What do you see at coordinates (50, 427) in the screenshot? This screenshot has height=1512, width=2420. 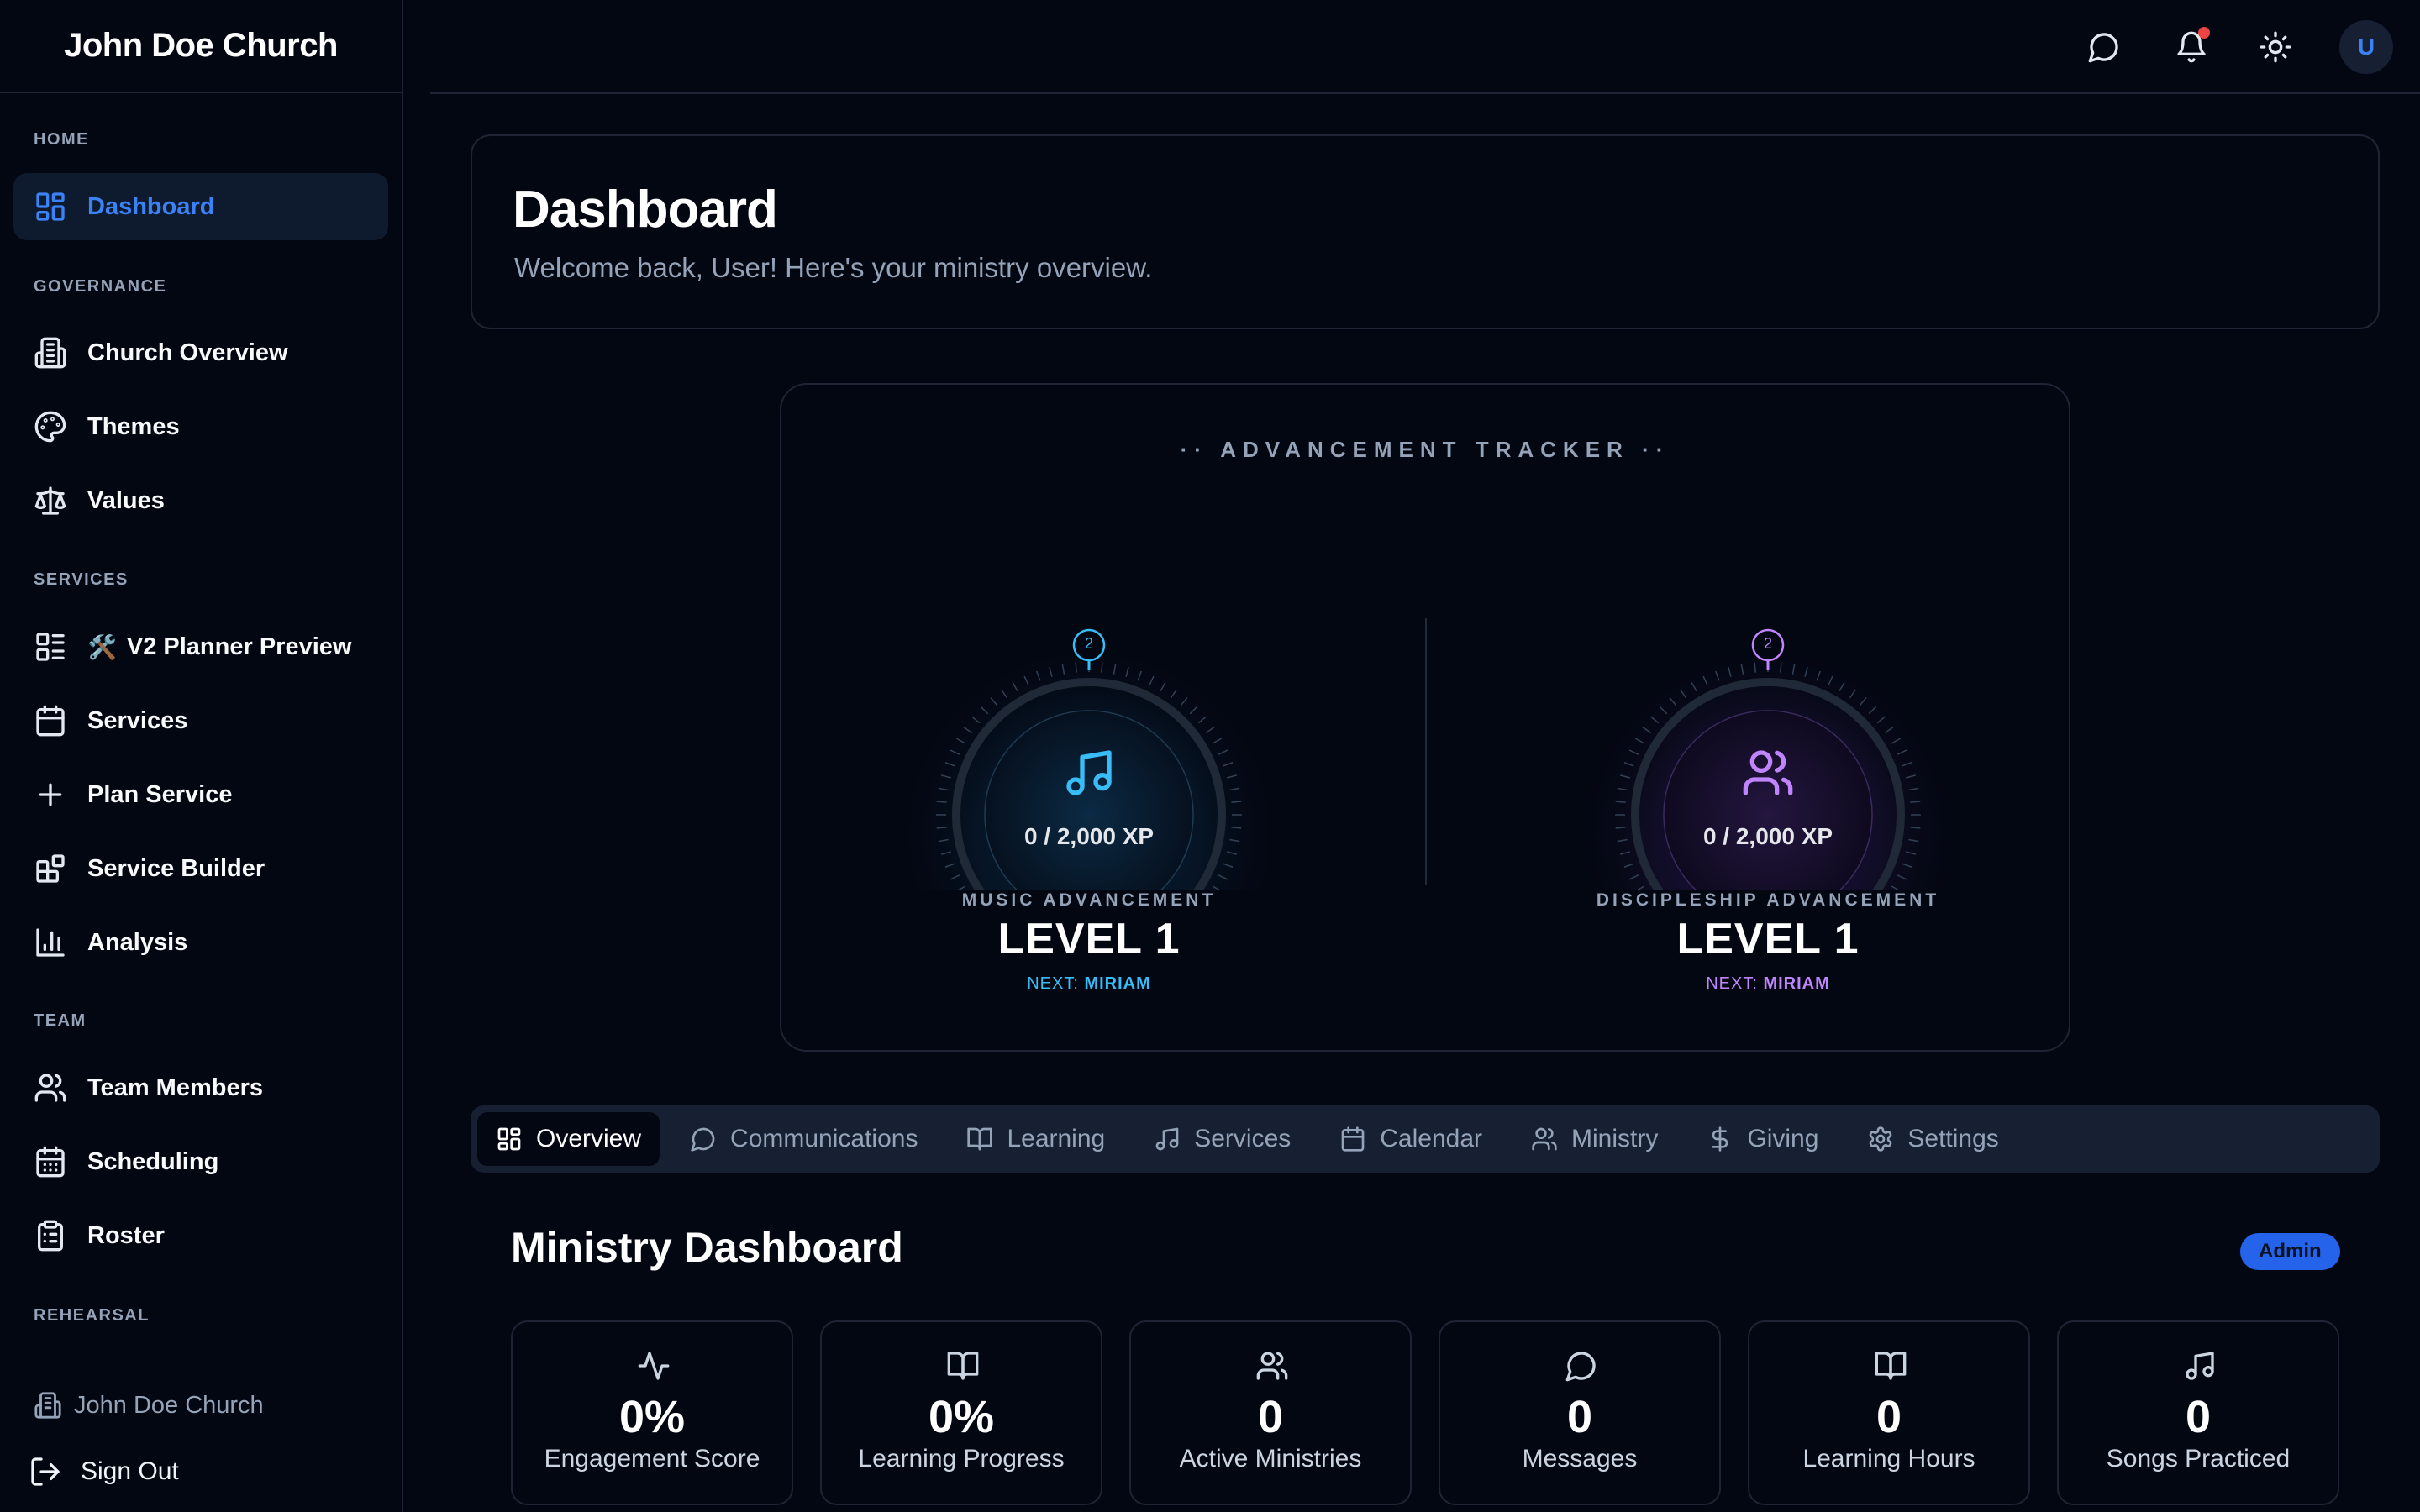 I see `palette-icon` at bounding box center [50, 427].